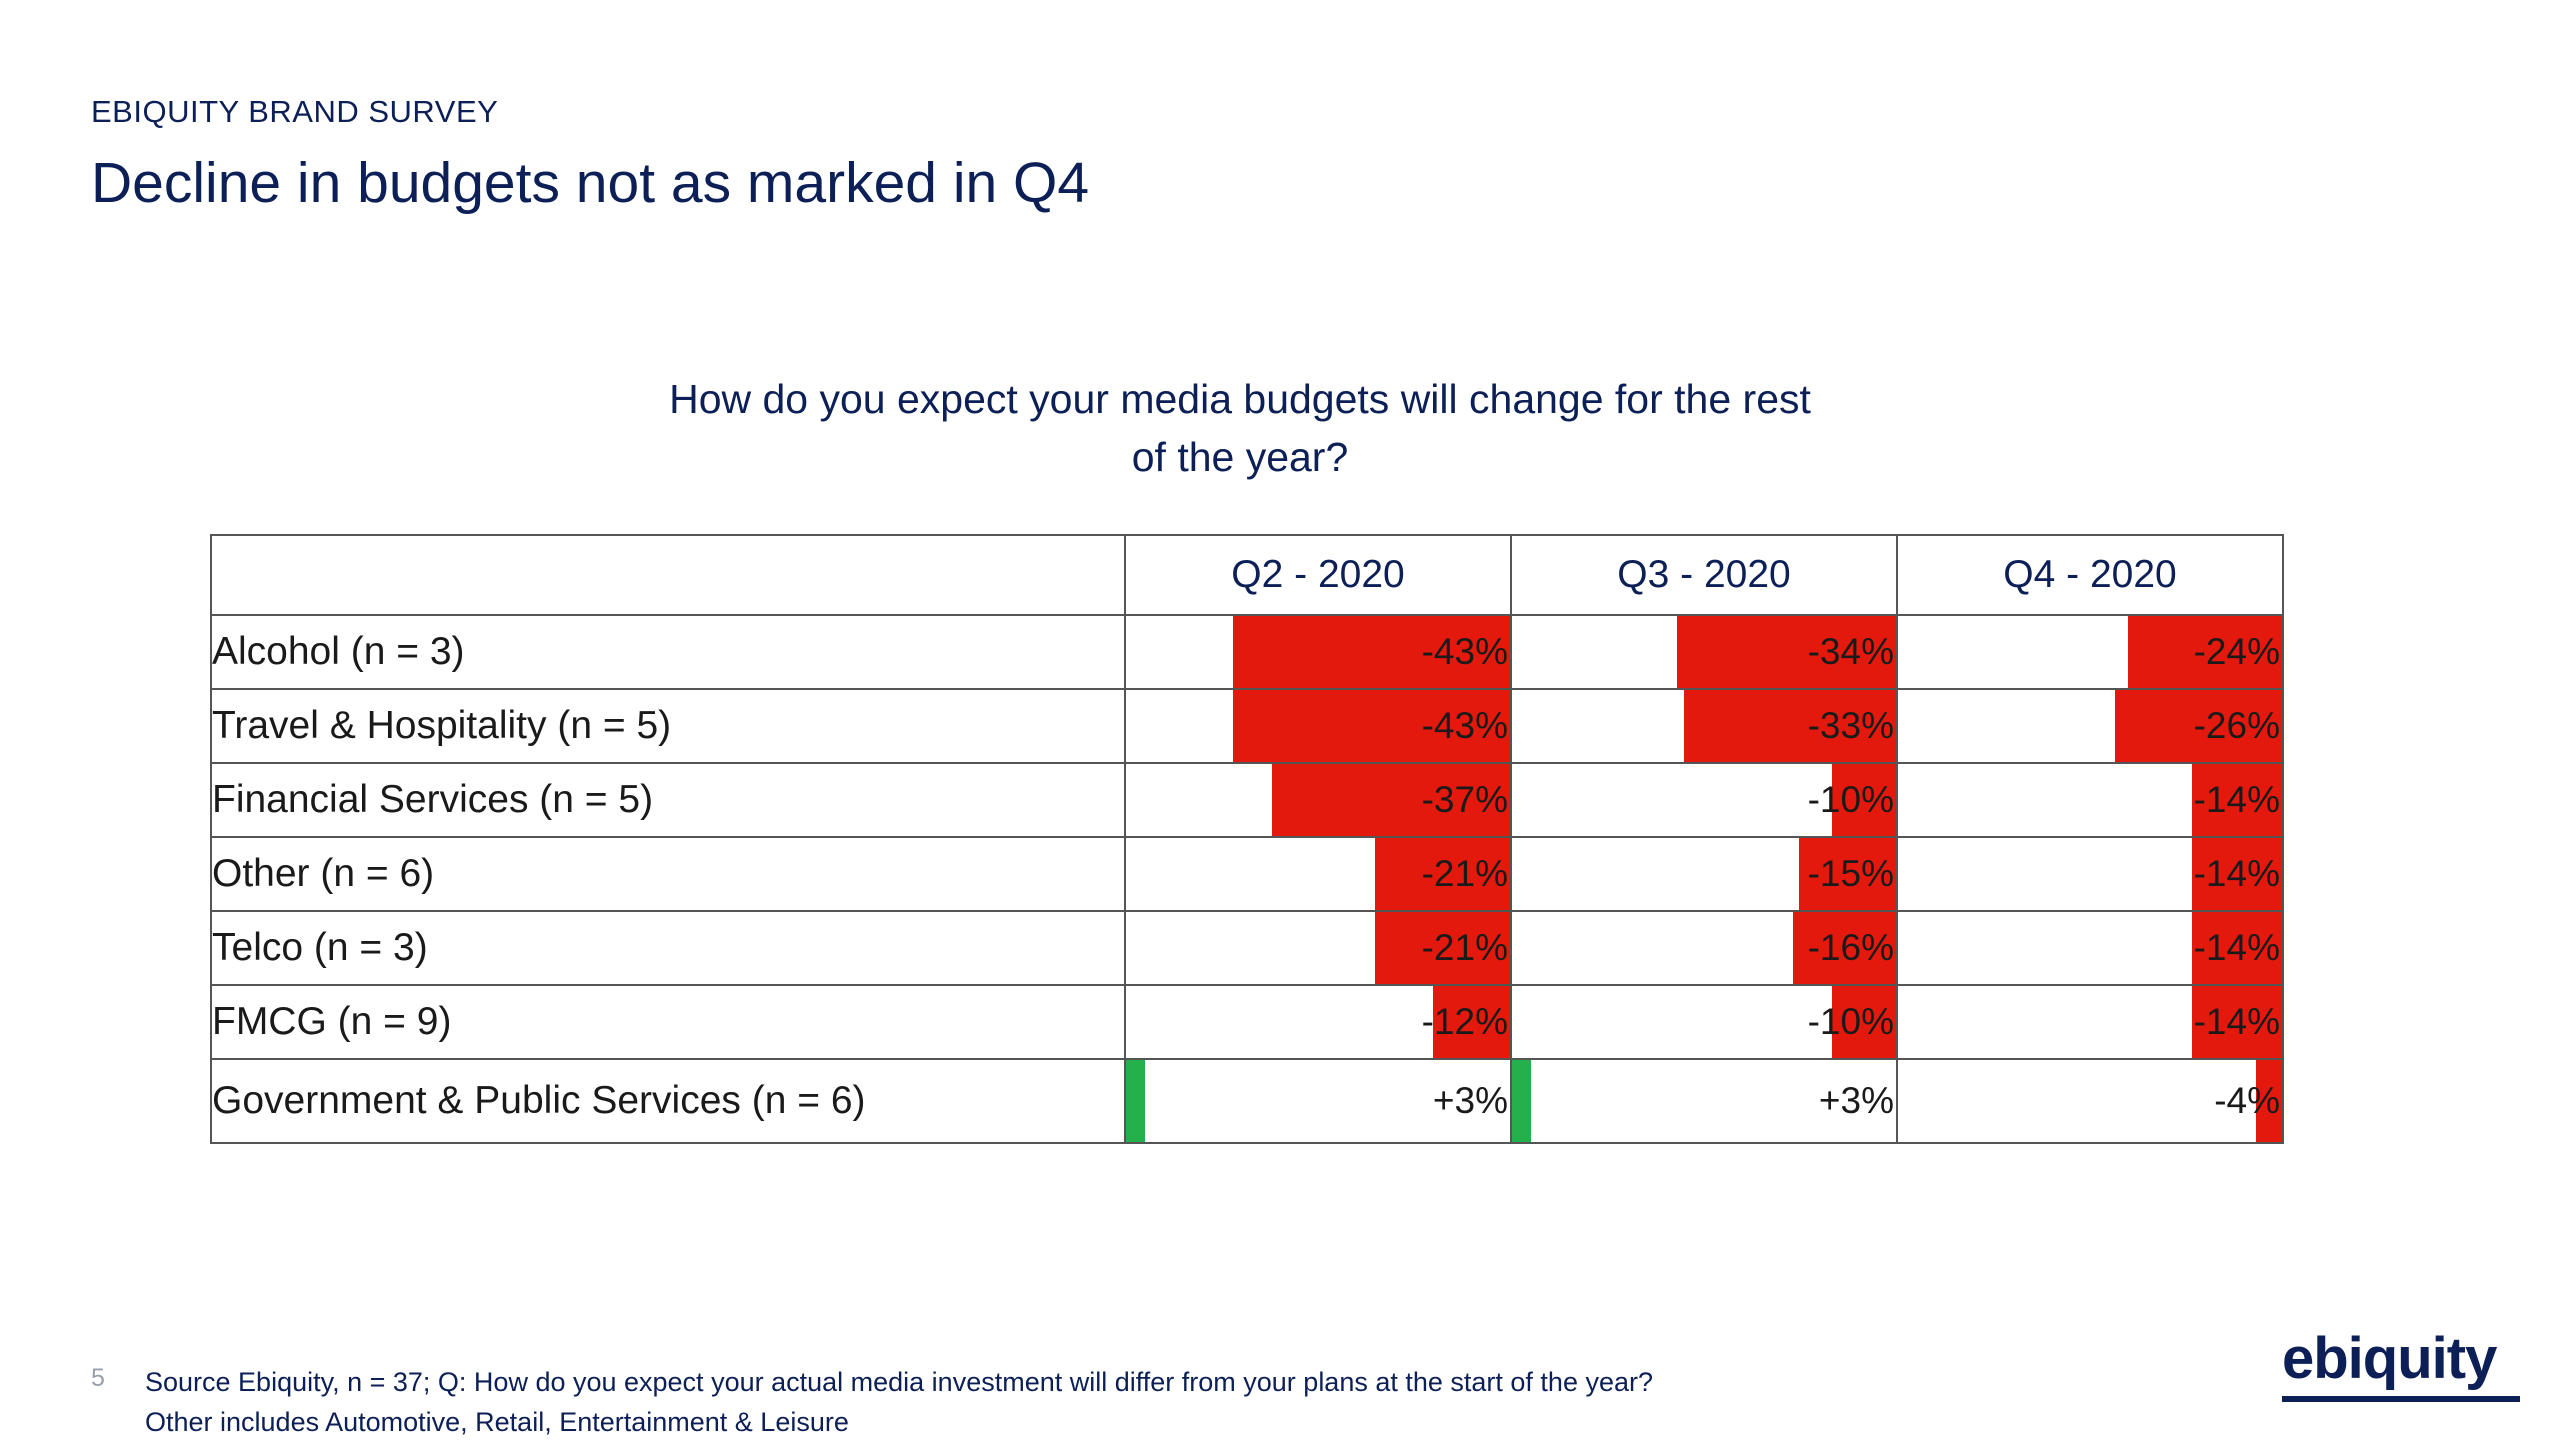 The height and width of the screenshot is (1442, 2560). I want to click on value-cell: -33%, so click(1704, 726).